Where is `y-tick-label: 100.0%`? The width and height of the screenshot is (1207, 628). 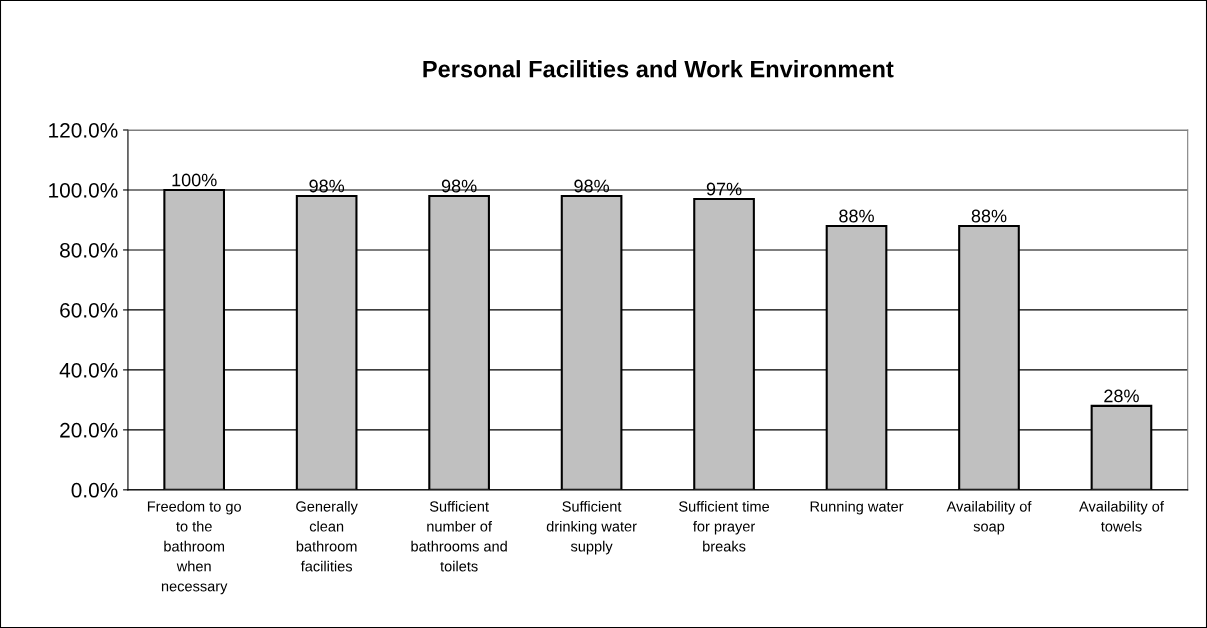
y-tick-label: 100.0% is located at coordinates (83, 190).